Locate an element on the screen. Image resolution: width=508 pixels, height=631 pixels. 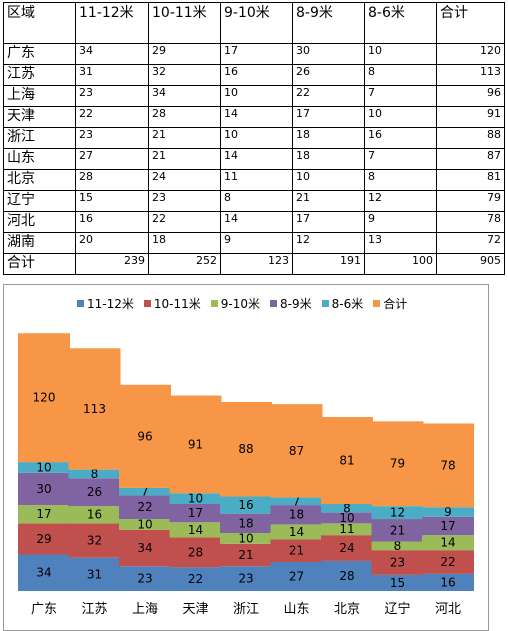
table-cell: 9-10米 is located at coordinates (256, 23).